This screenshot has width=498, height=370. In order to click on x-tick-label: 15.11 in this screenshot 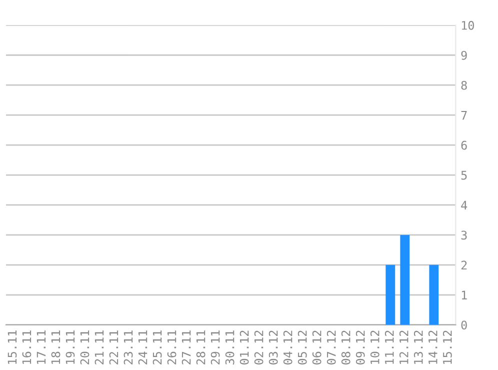, I will do `click(12, 347)`.